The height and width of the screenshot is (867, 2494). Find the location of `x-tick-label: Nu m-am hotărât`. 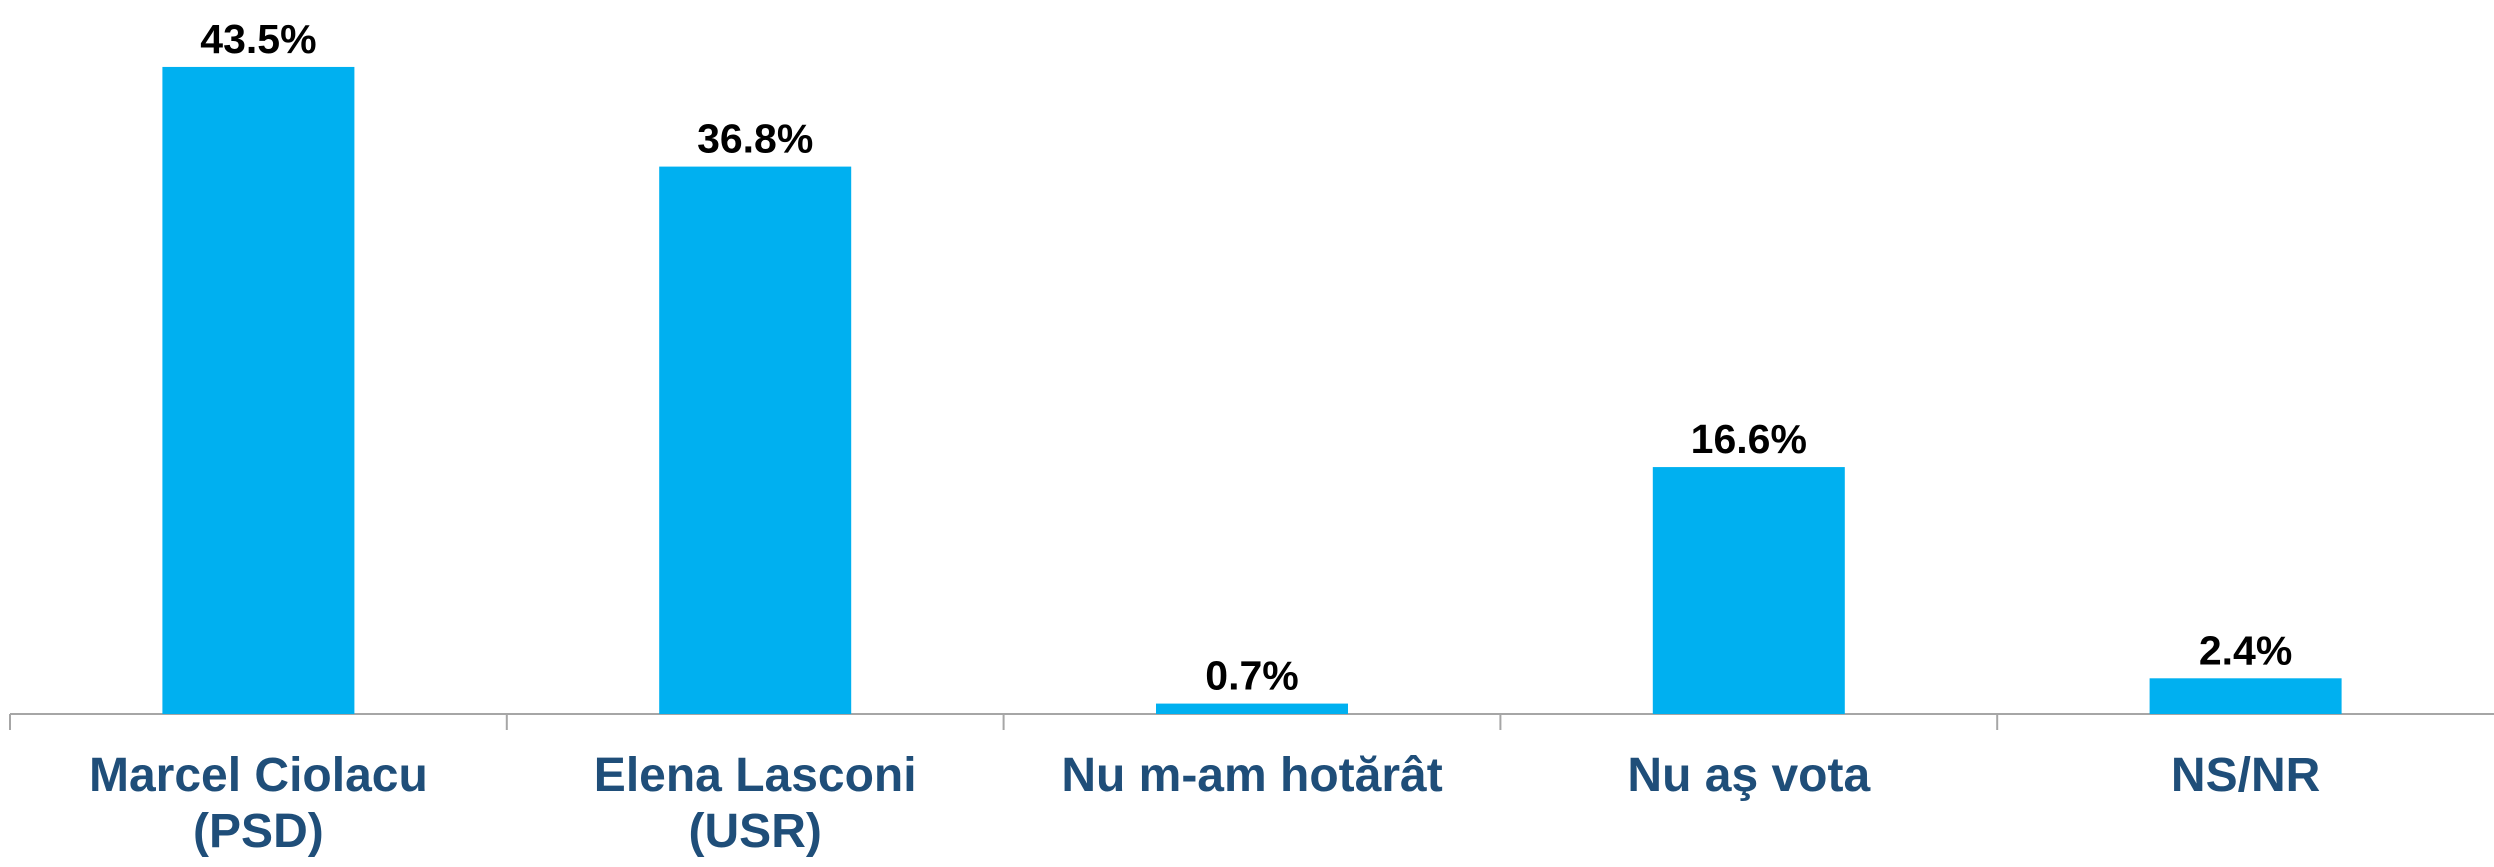

x-tick-label: Nu m-am hotărât is located at coordinates (1252, 775).